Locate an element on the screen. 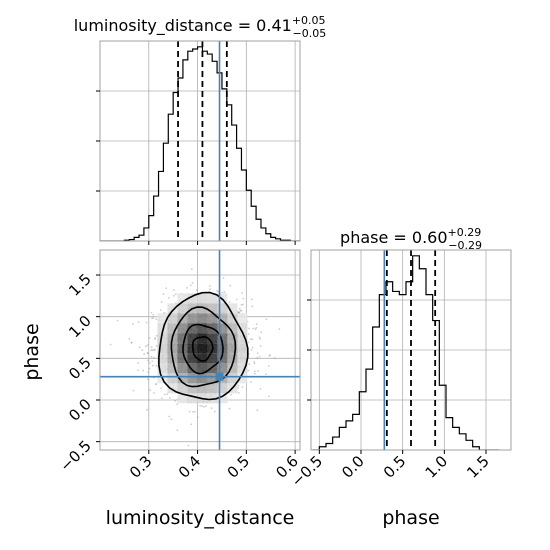 The height and width of the screenshot is (550, 550). x-tick-label: 0.3 is located at coordinates (141, 467).